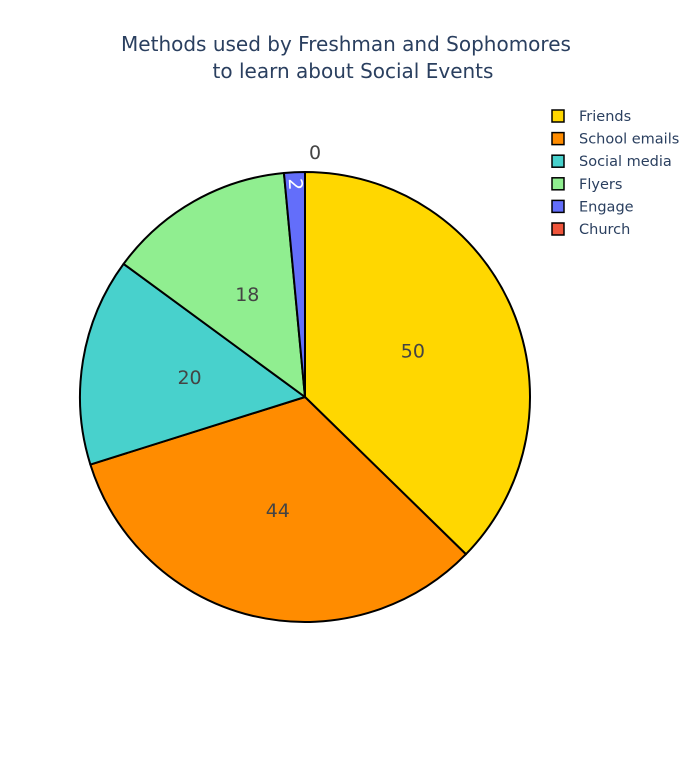  I want to click on legend-item-church: Church, so click(590, 230).